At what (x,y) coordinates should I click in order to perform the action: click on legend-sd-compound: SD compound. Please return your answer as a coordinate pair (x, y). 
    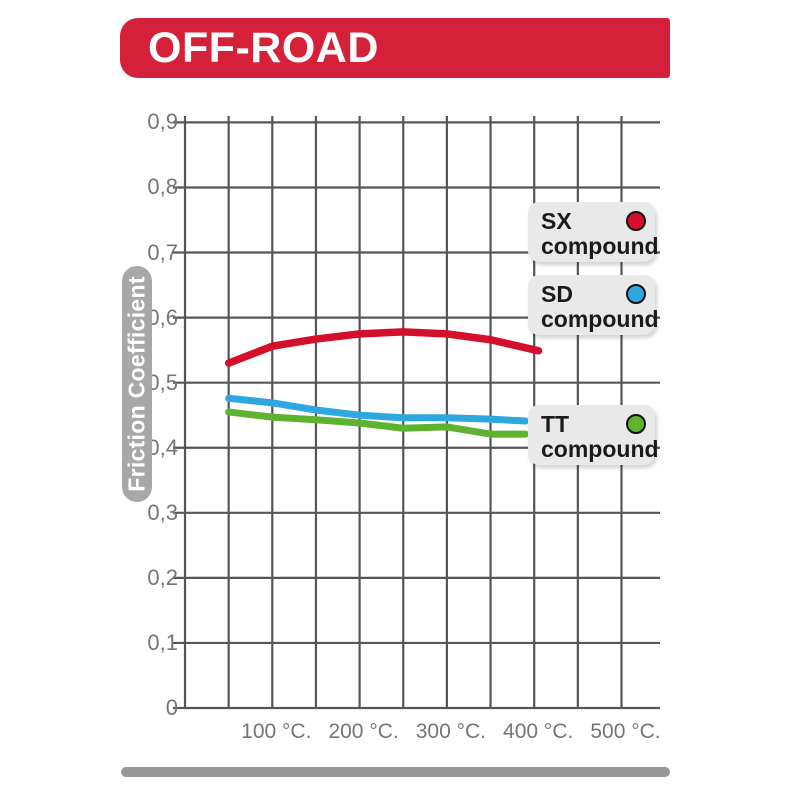
    Looking at the image, I should click on (593, 305).